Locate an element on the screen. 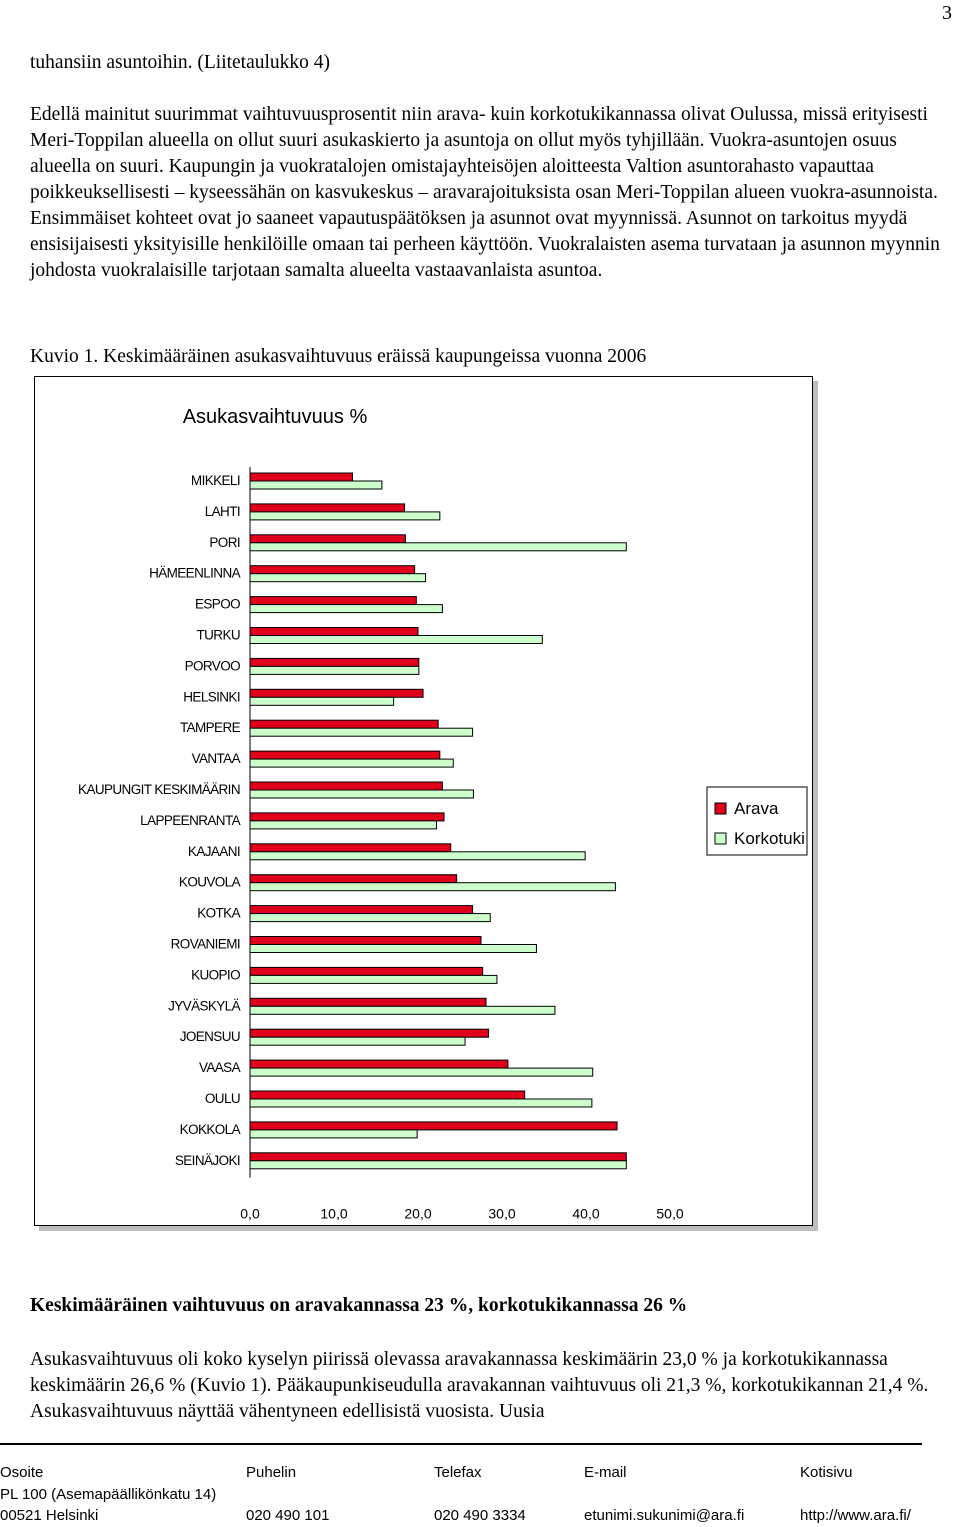 The image size is (960, 1527). category-label: PORVOO is located at coordinates (213, 665).